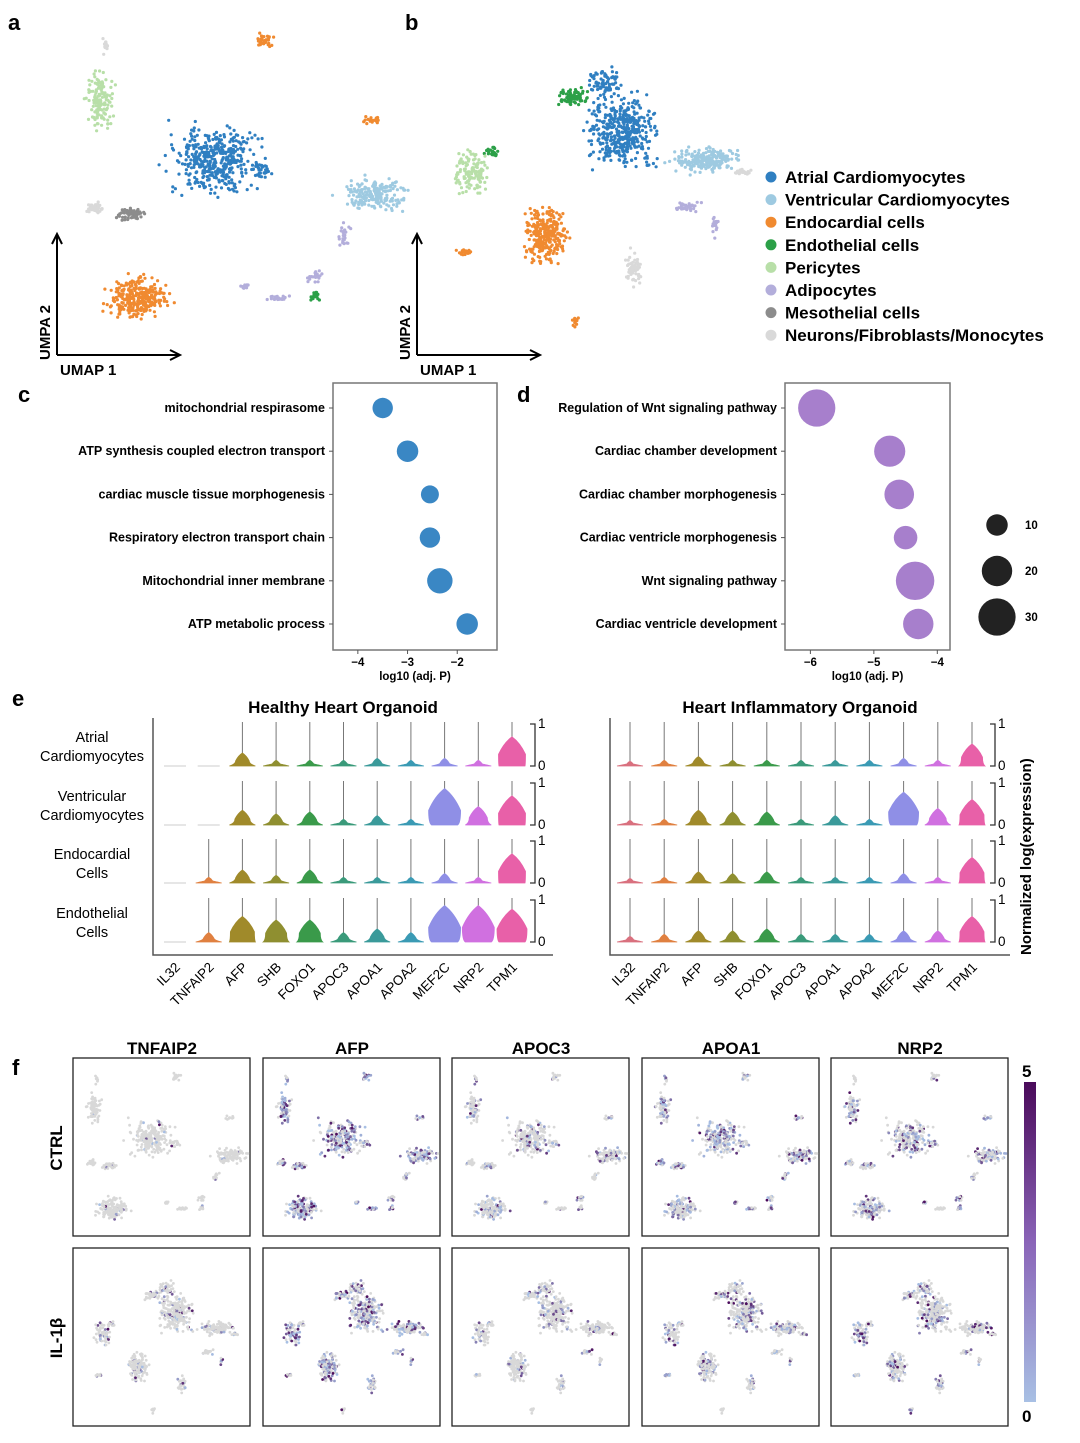  What do you see at coordinates (168, 974) in the screenshot?
I see `gene-label: IL32` at bounding box center [168, 974].